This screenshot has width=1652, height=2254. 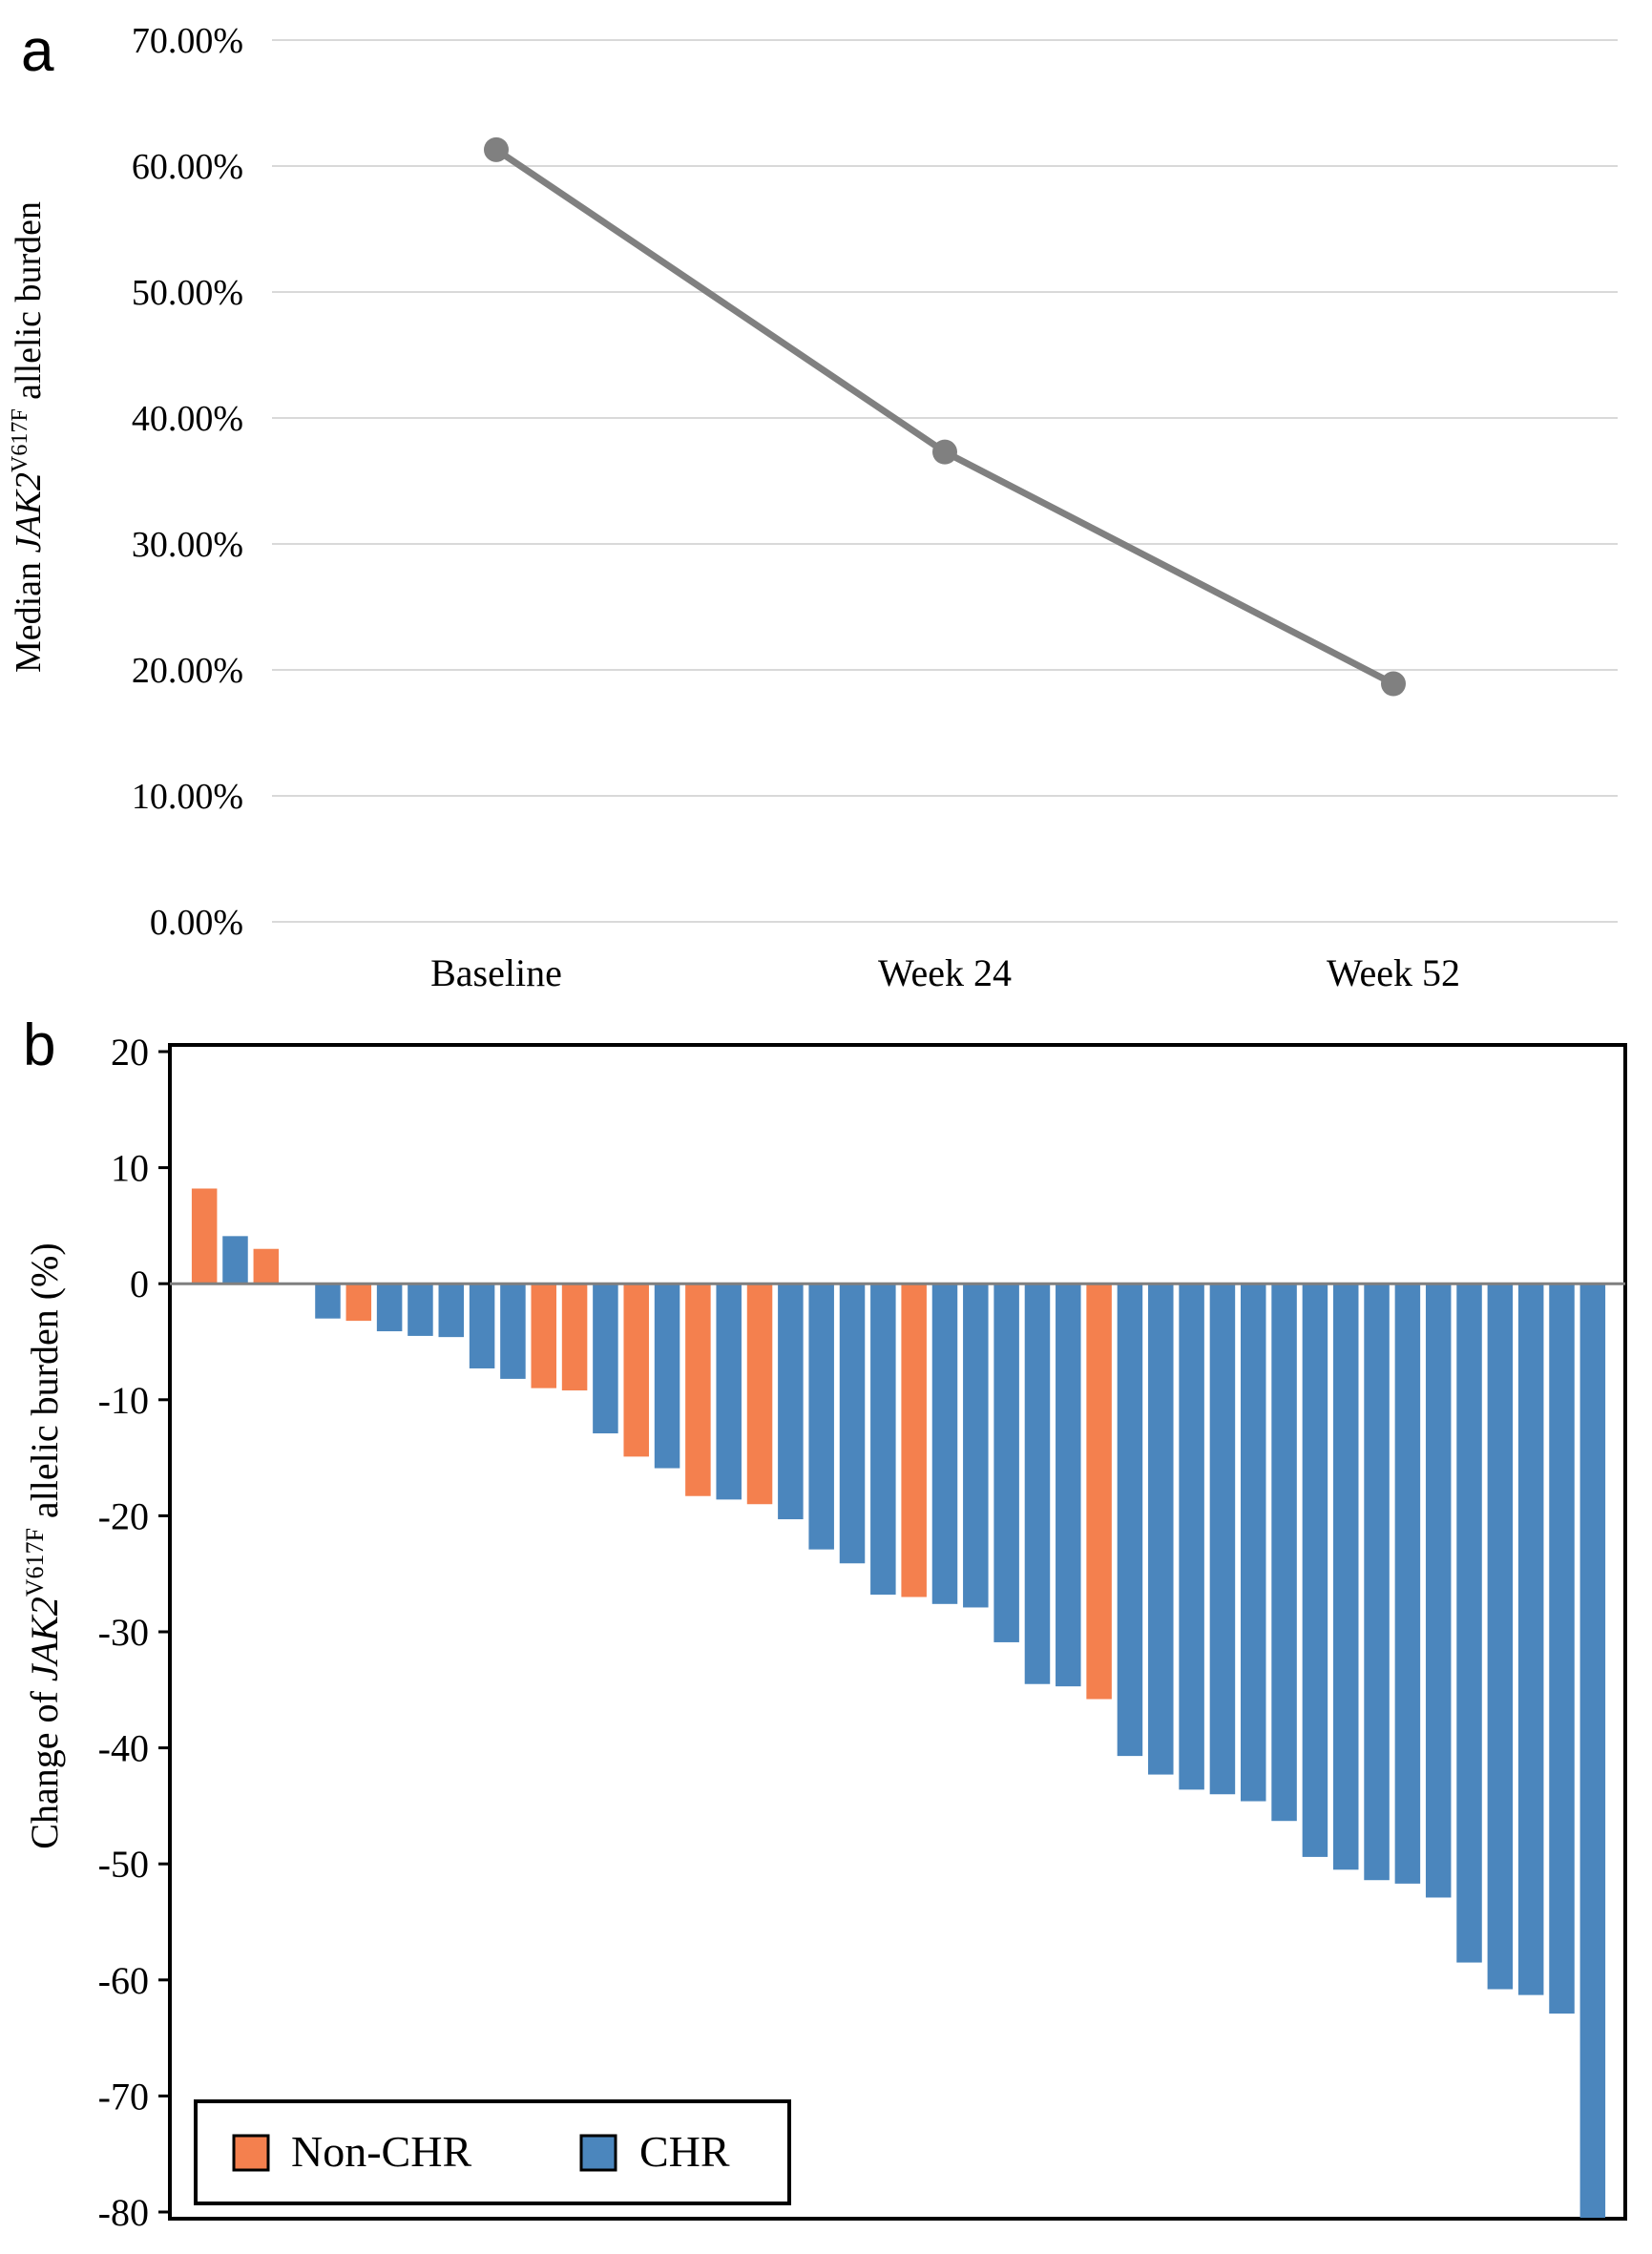 What do you see at coordinates (130, 1168) in the screenshot?
I see `y-tick-label: 10` at bounding box center [130, 1168].